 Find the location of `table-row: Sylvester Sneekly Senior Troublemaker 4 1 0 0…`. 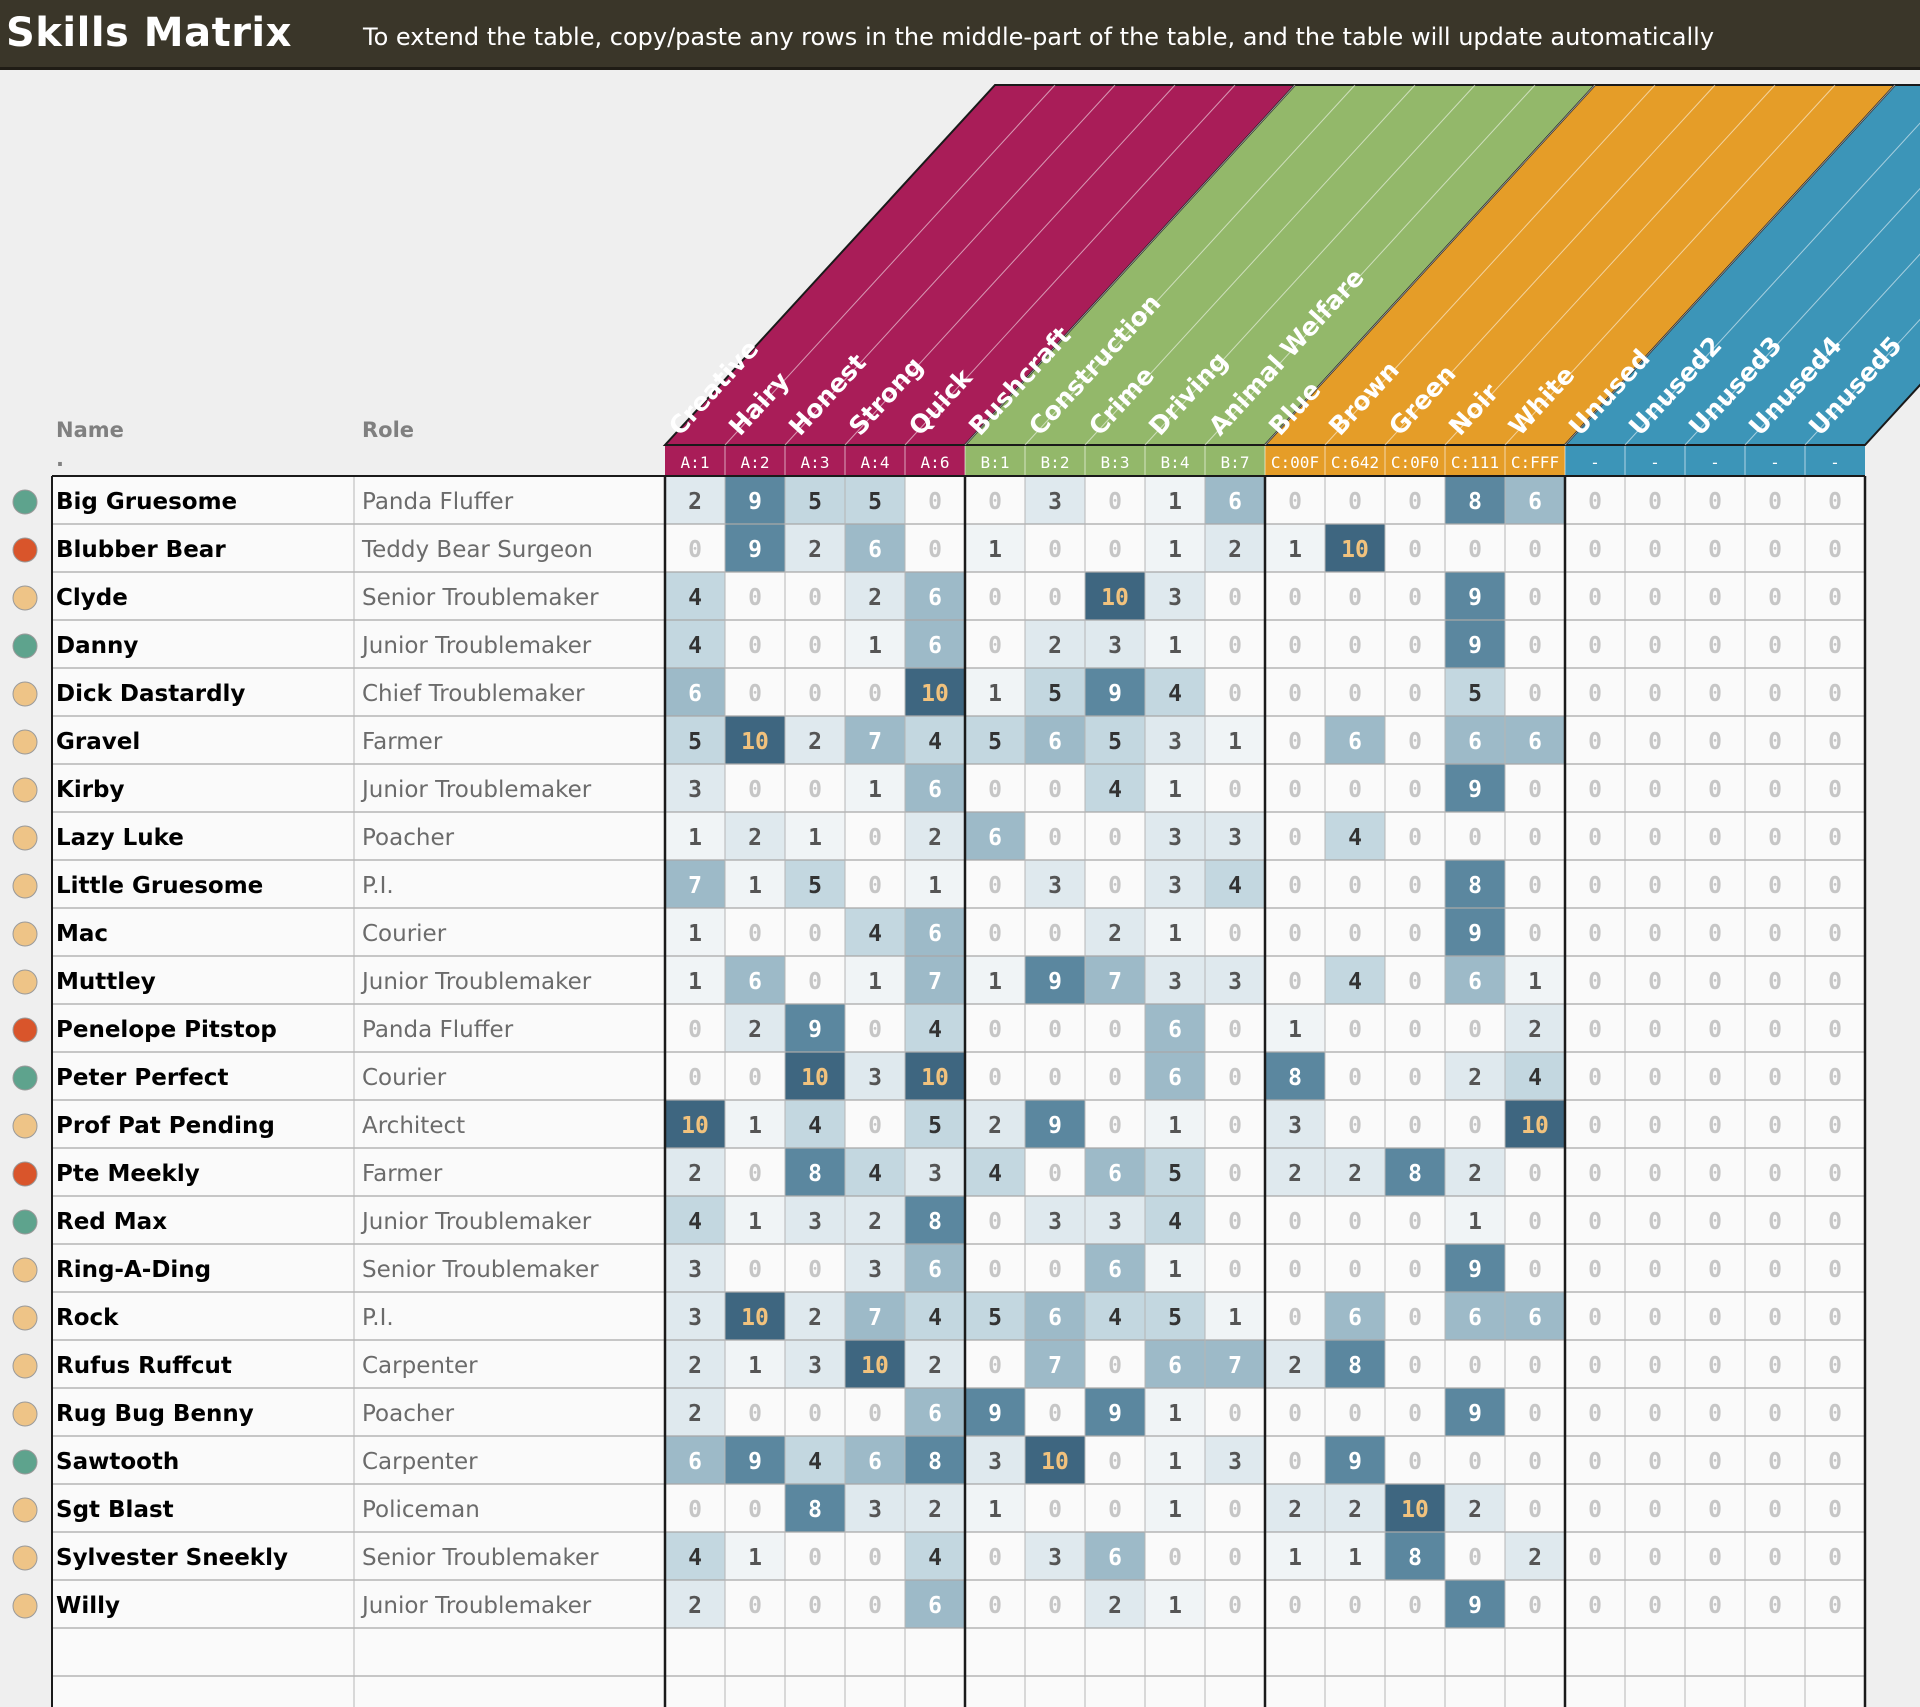

table-row: Sylvester Sneekly Senior Troublemaker 4 1 0 0… is located at coordinates (938, 1556).